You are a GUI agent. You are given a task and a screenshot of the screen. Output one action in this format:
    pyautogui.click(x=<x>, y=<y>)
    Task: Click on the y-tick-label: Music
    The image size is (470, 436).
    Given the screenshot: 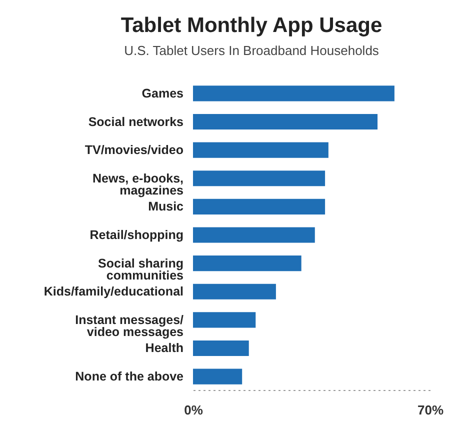 What is the action you would take?
    pyautogui.click(x=166, y=207)
    